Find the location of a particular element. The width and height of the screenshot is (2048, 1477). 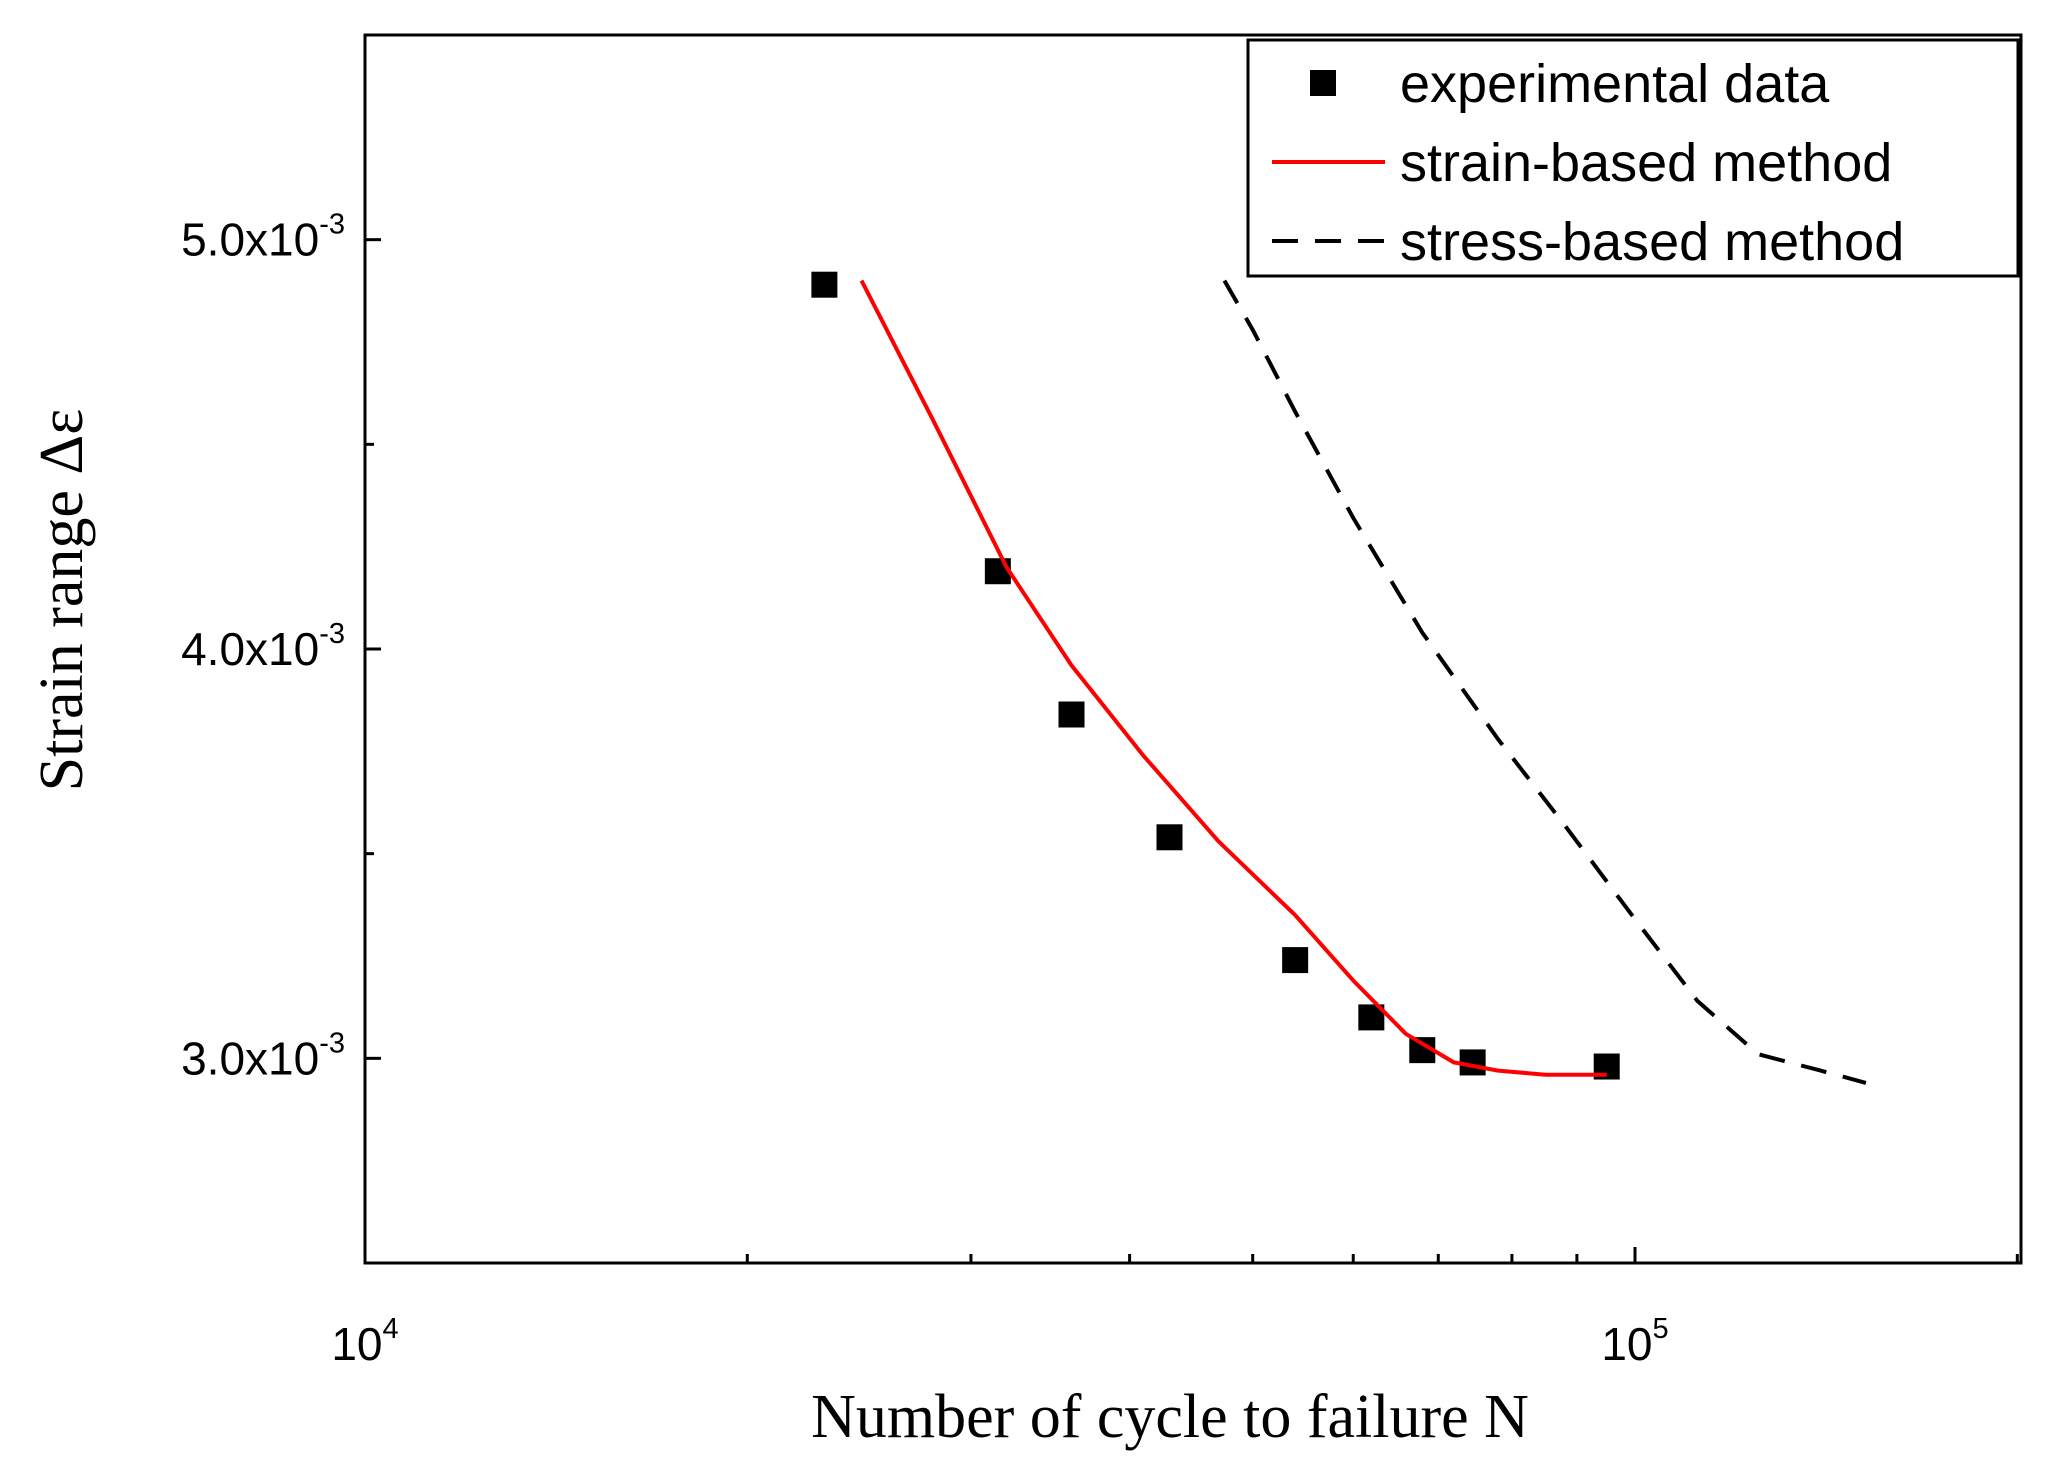

y-axis: 3.0x10⁻³ 4.0x10⁻³ 5.0x10⁻³ is located at coordinates (281, 649).